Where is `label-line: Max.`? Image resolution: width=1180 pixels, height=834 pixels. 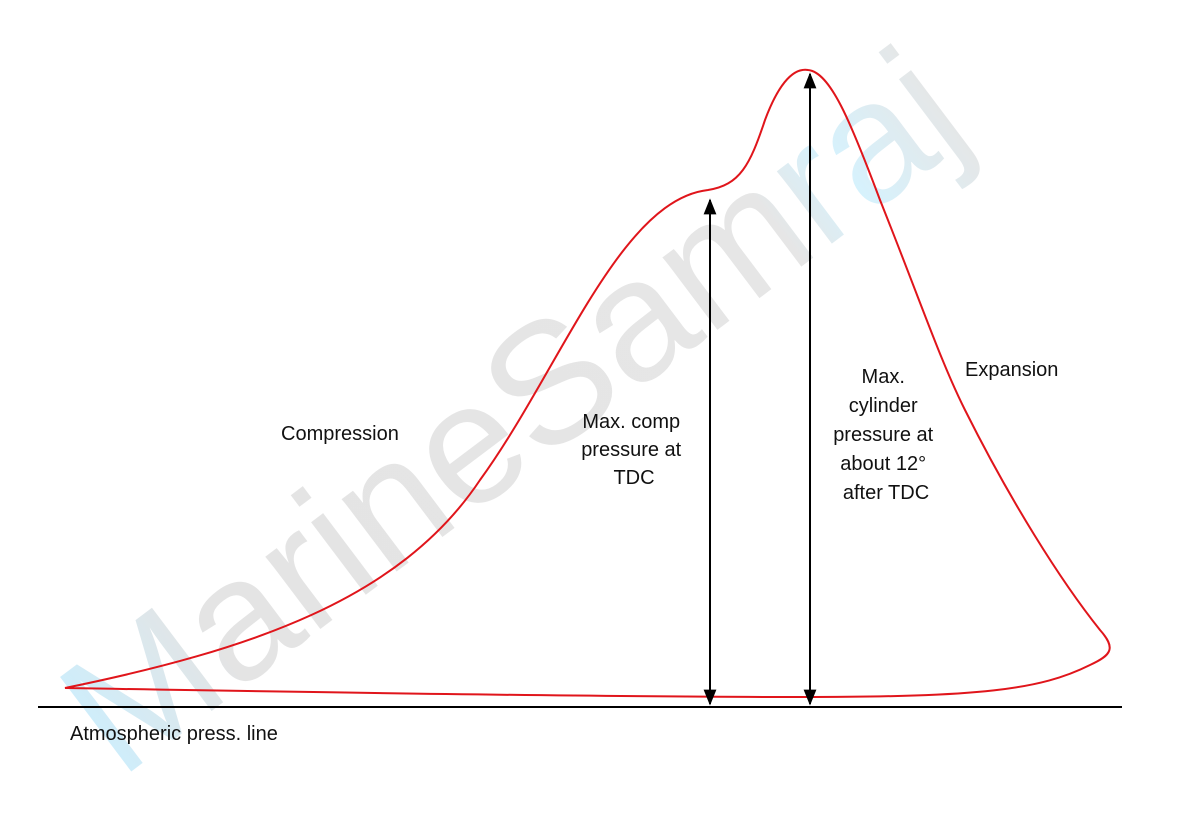
label-line: Max. is located at coordinates (883, 377).